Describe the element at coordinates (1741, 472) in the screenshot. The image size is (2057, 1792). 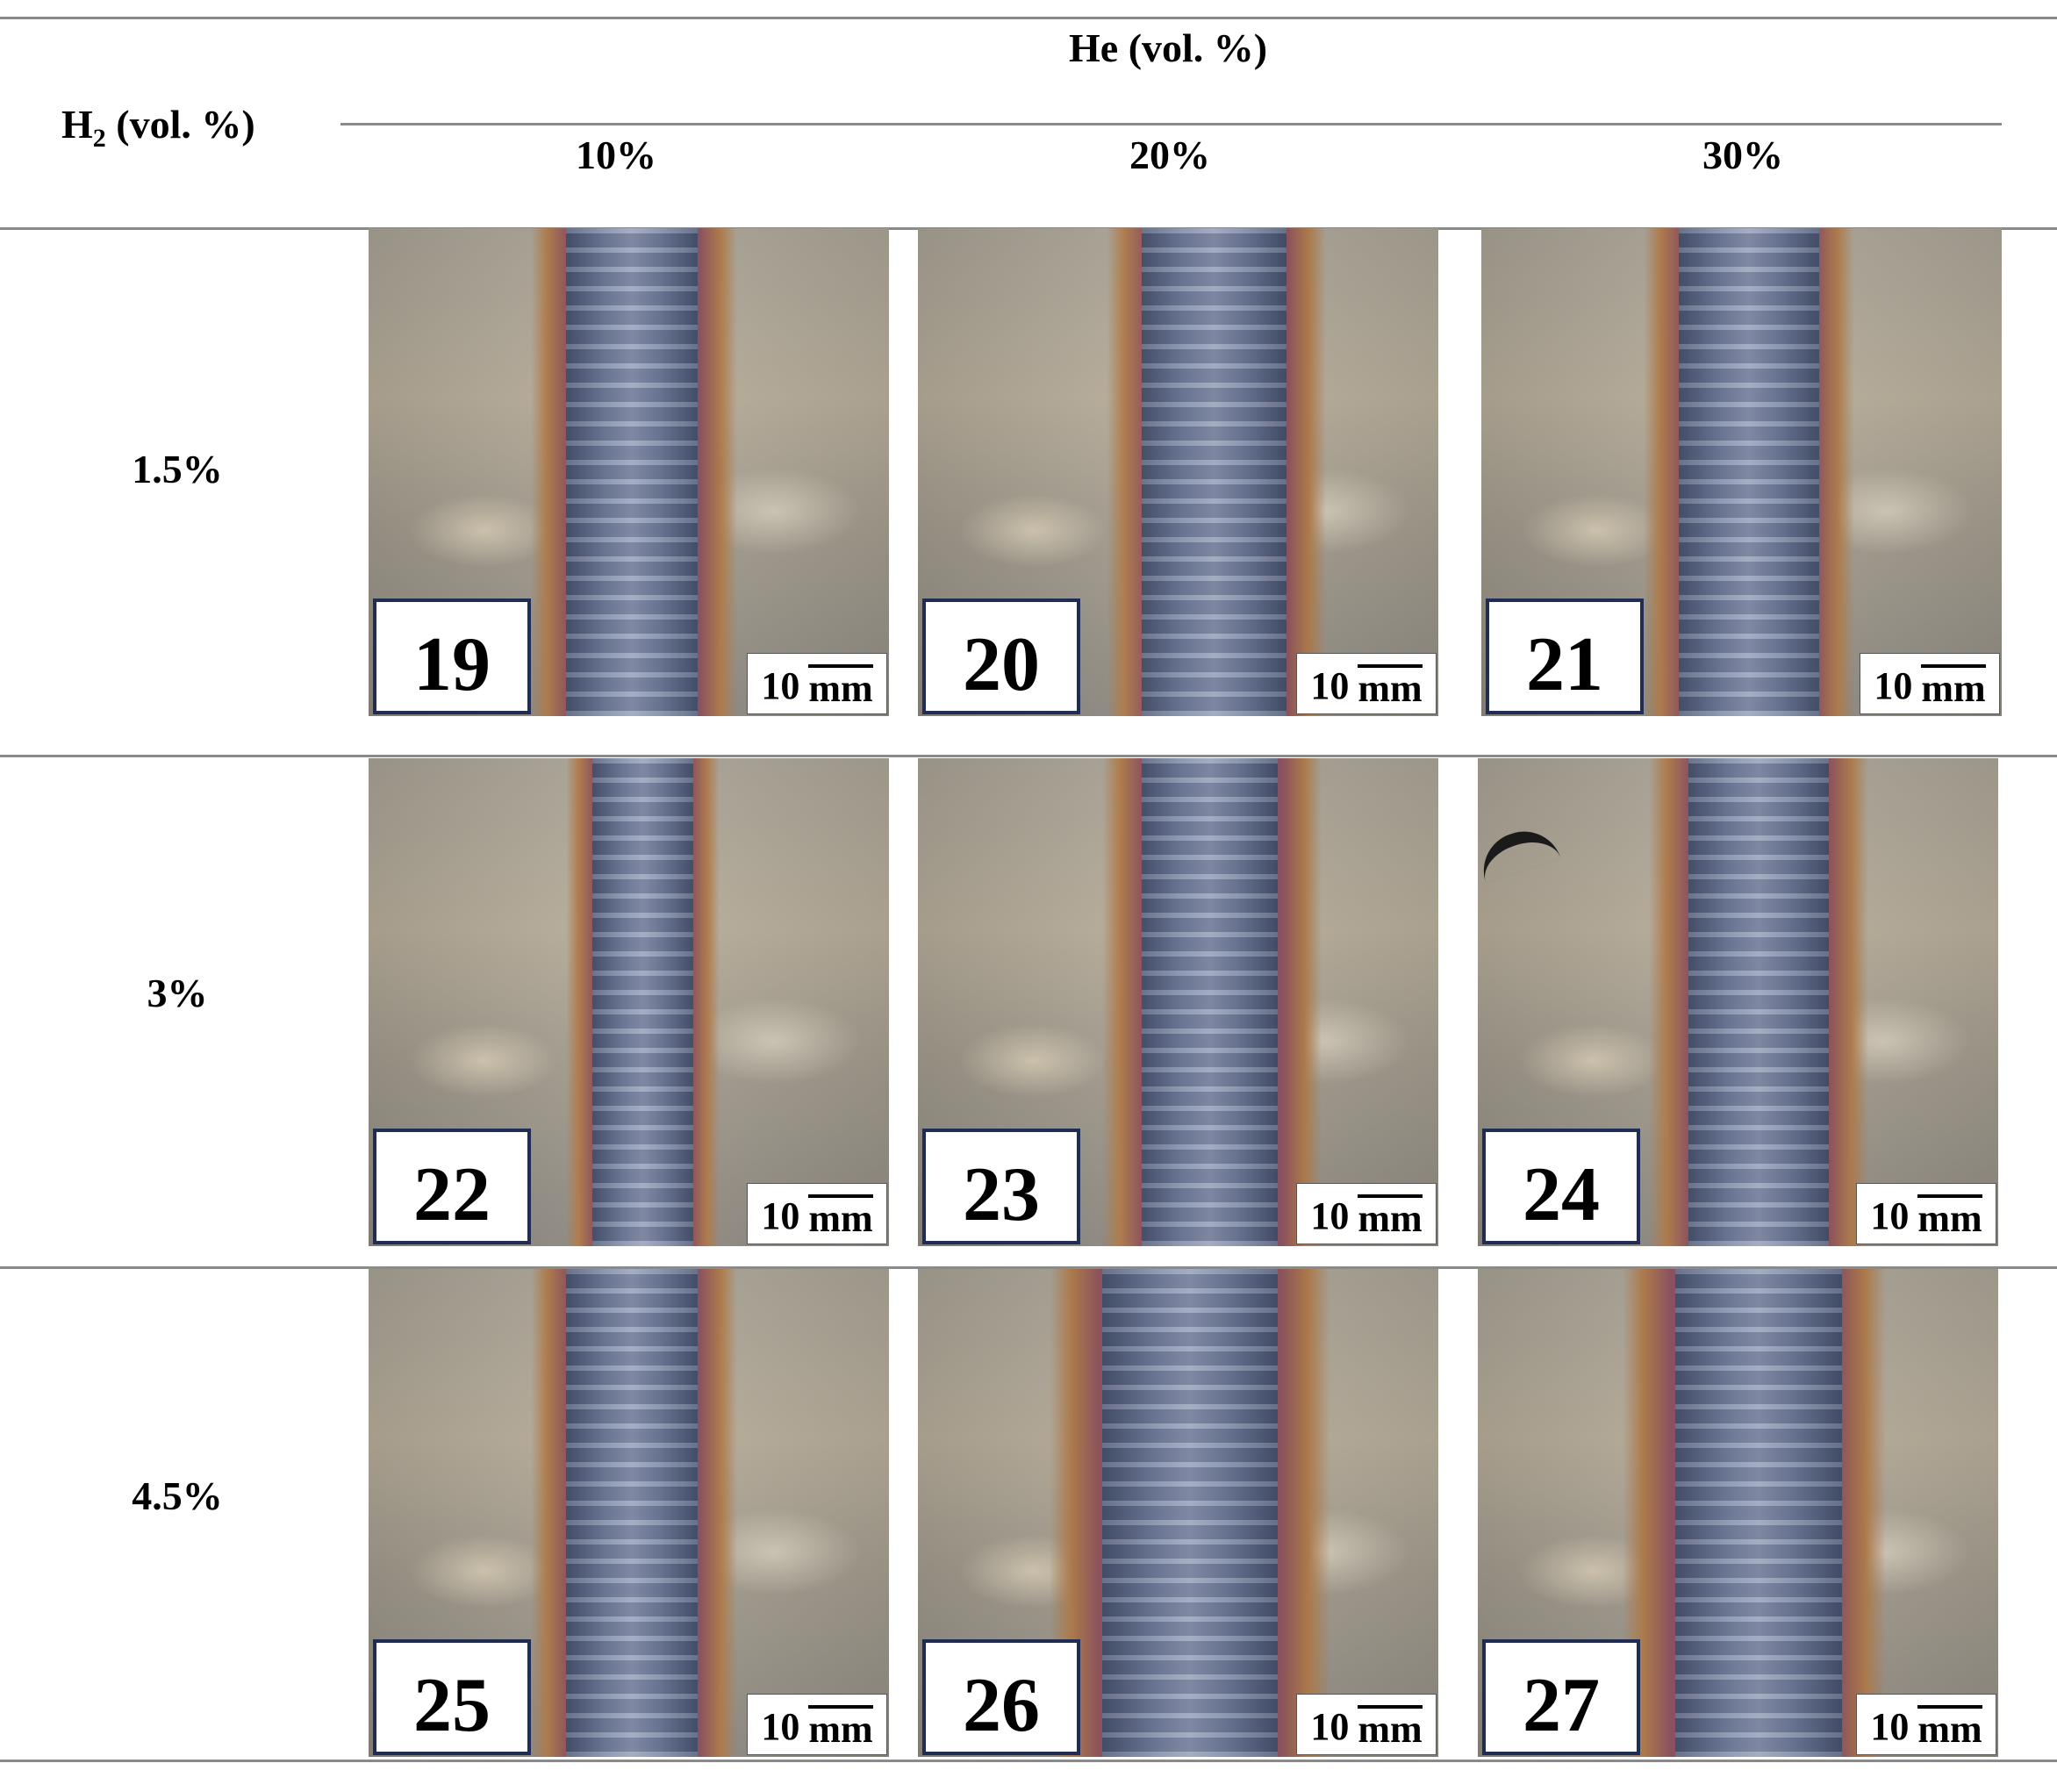
I see `weld-photo-21: 21 10 mm` at that location.